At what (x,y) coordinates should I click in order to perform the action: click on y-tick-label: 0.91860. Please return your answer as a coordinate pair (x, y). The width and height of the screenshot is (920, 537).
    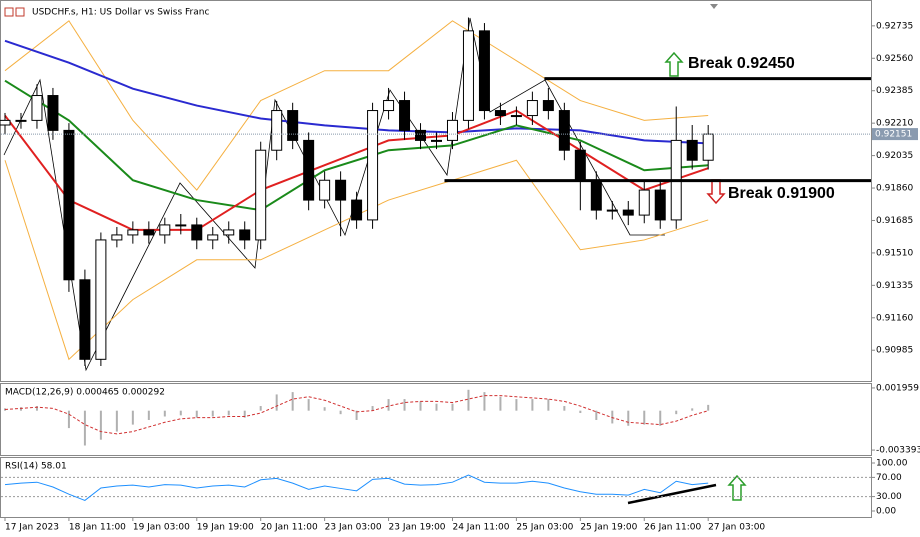
    Looking at the image, I should click on (894, 189).